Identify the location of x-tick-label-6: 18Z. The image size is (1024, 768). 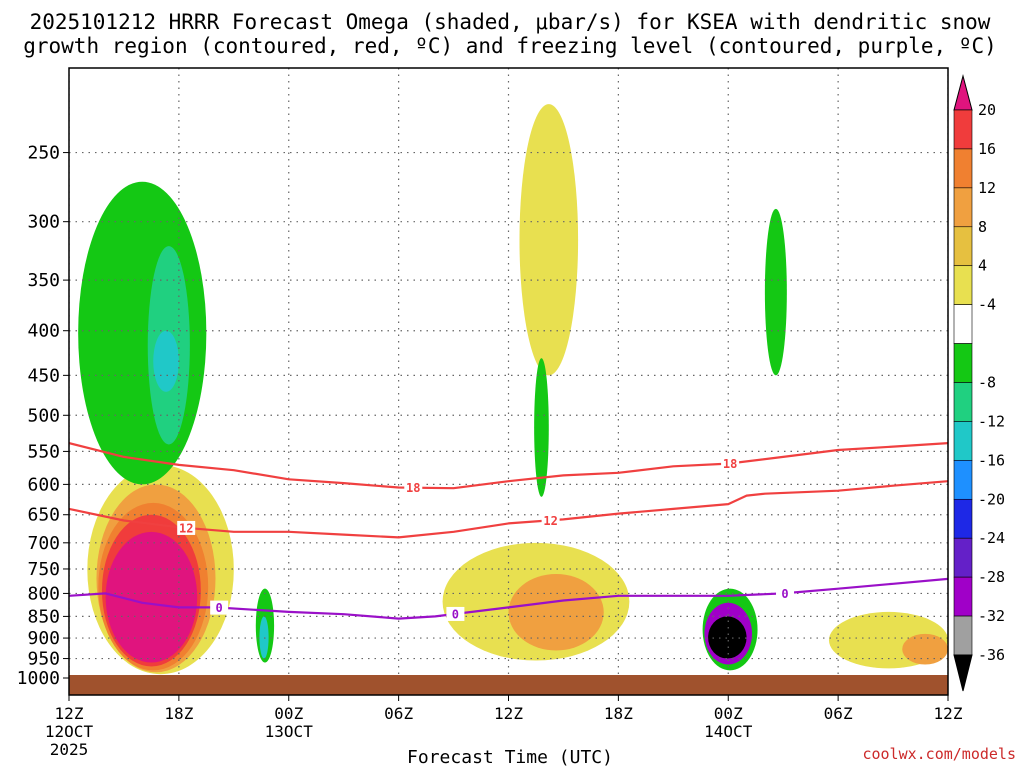
(178, 713).